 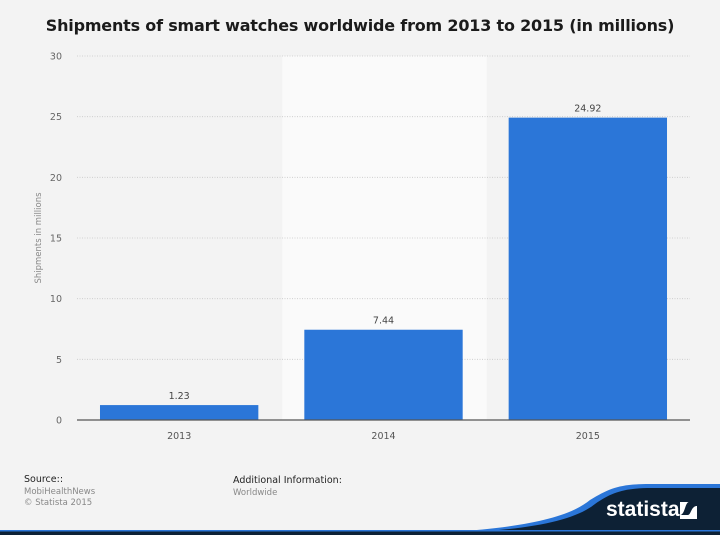 I want to click on source-name: MobiHealthNews, so click(x=60, y=492).